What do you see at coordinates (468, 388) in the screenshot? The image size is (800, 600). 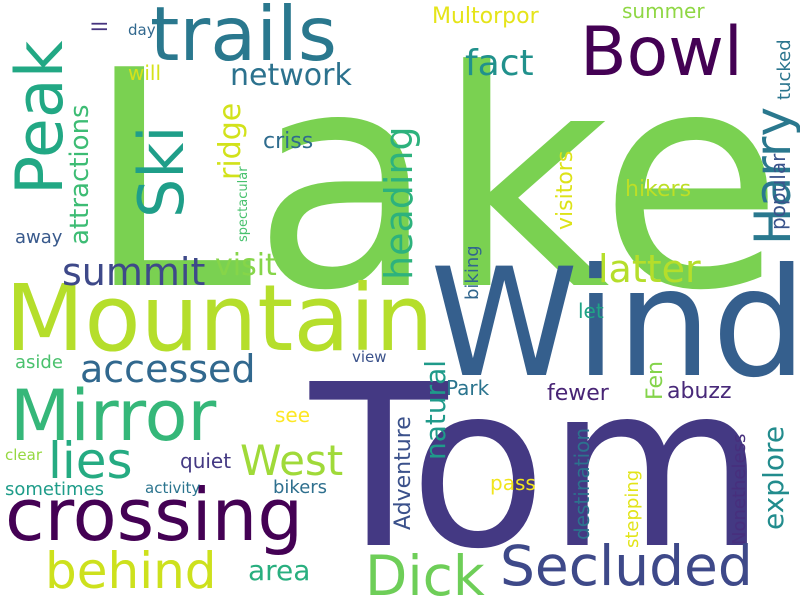 I see `word-park: Park` at bounding box center [468, 388].